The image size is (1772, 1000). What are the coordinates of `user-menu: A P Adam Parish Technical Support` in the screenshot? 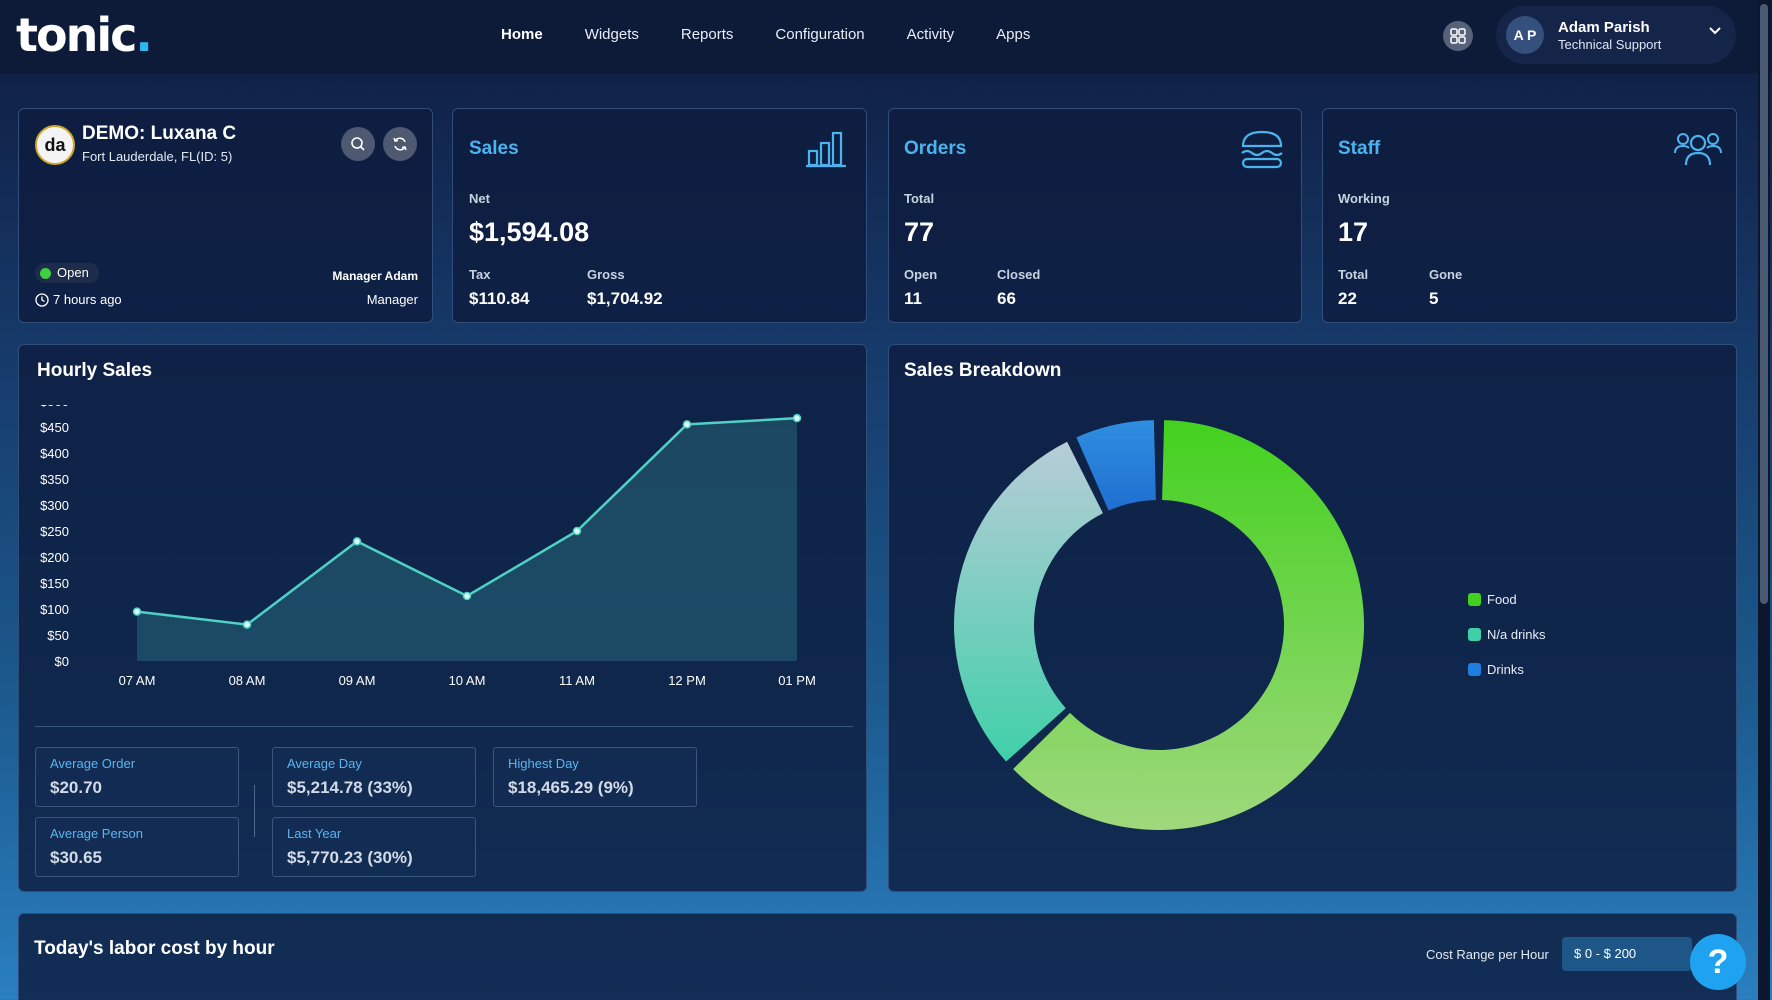 It's located at (1616, 35).